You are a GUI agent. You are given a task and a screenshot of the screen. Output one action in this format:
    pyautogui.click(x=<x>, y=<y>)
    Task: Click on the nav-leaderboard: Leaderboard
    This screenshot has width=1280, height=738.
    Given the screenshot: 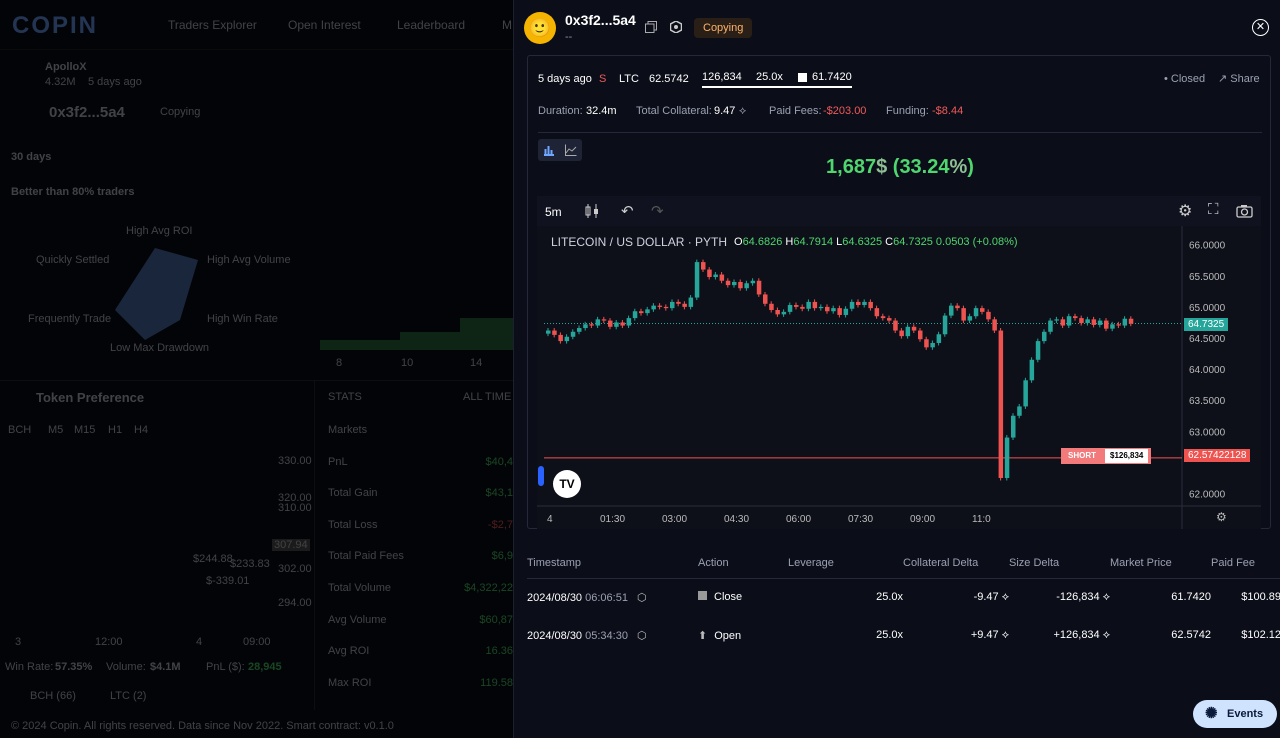 What is the action you would take?
    pyautogui.click(x=431, y=25)
    